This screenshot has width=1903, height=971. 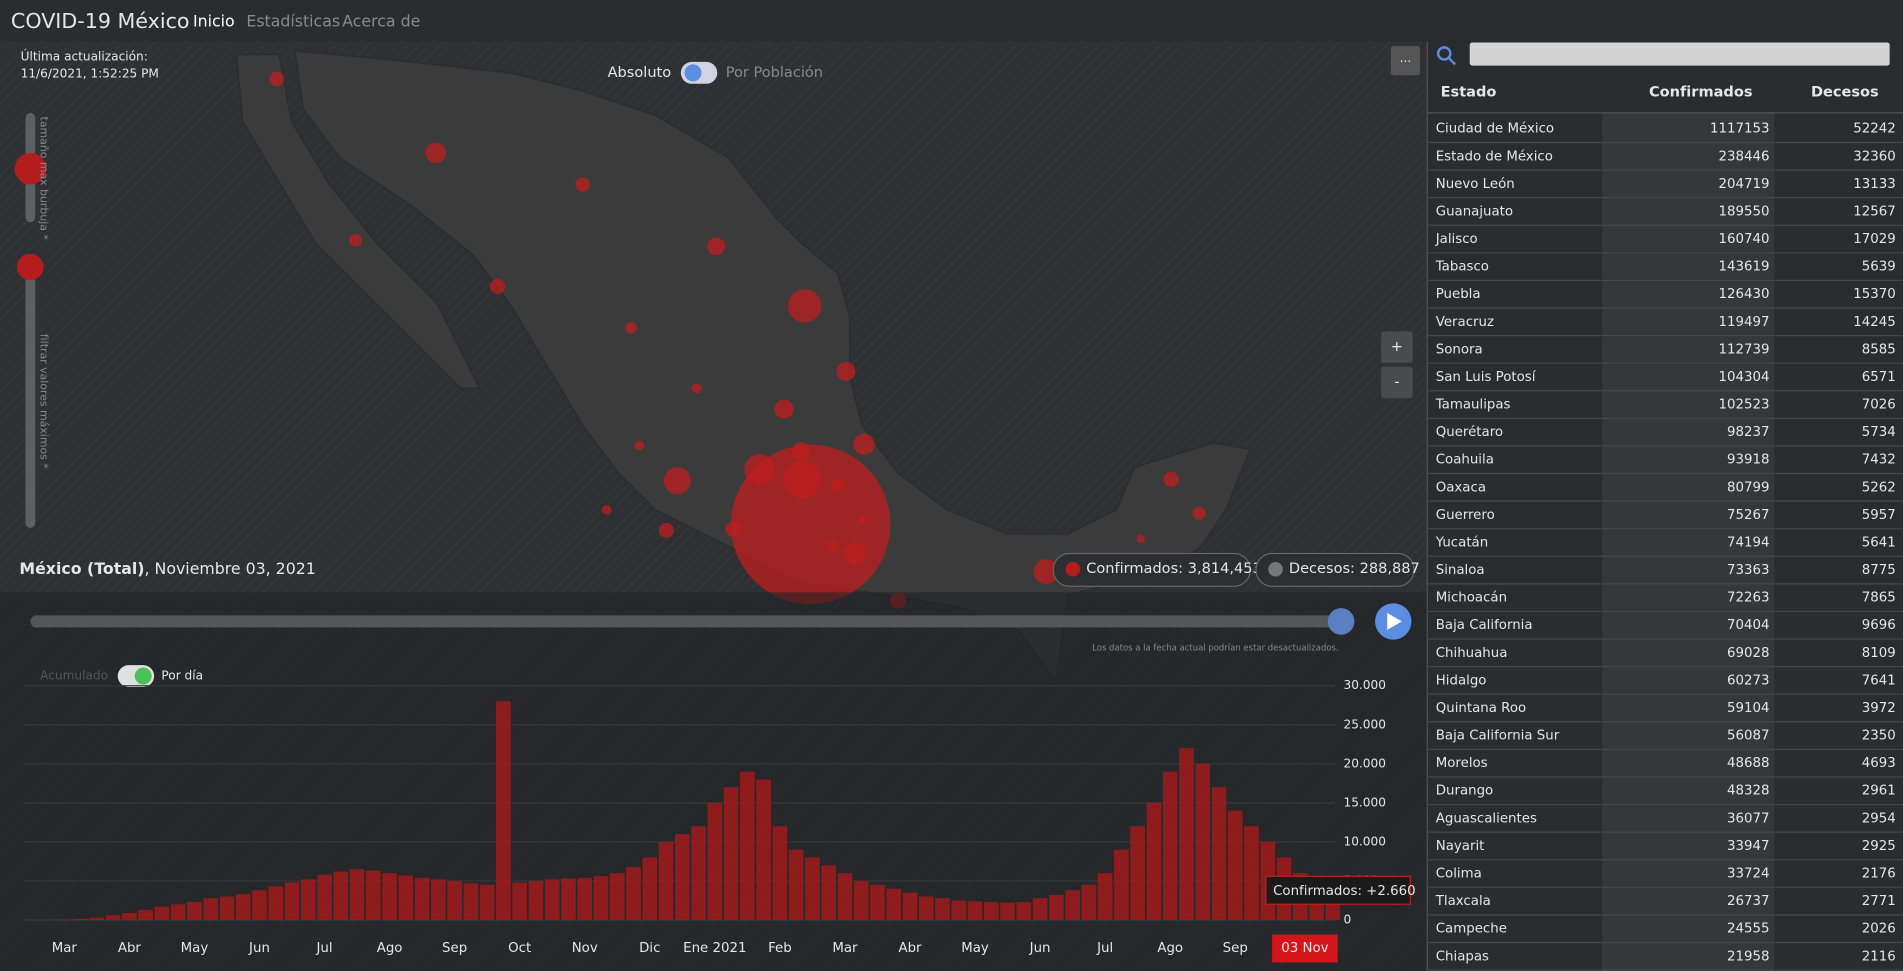 I want to click on slider-label: filtrar valores máximos *, so click(x=44, y=401).